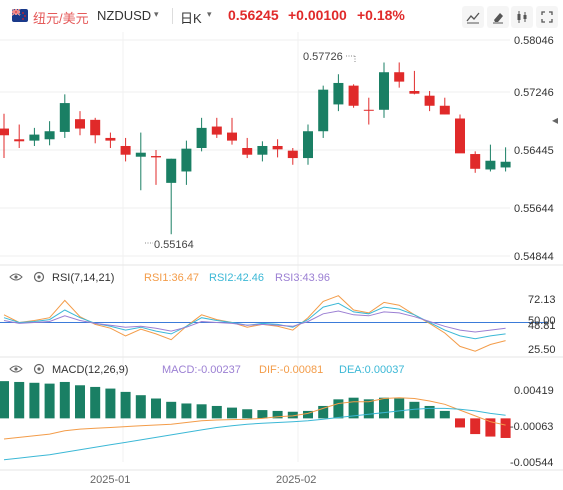  What do you see at coordinates (174, 245) in the screenshot?
I see `low-annotation: 0.55164` at bounding box center [174, 245].